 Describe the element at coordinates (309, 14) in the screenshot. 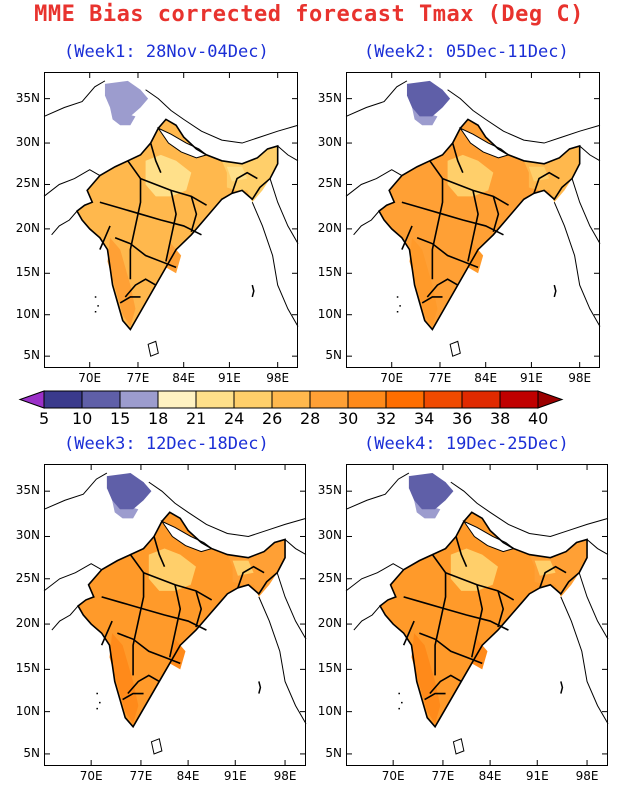

I see `chart-title: MME Bias corrected forecast Tmax (Deg C)` at that location.